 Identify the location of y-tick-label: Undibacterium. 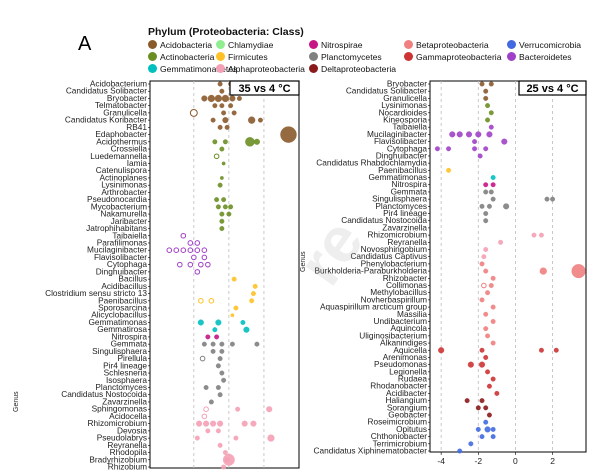
(401, 321).